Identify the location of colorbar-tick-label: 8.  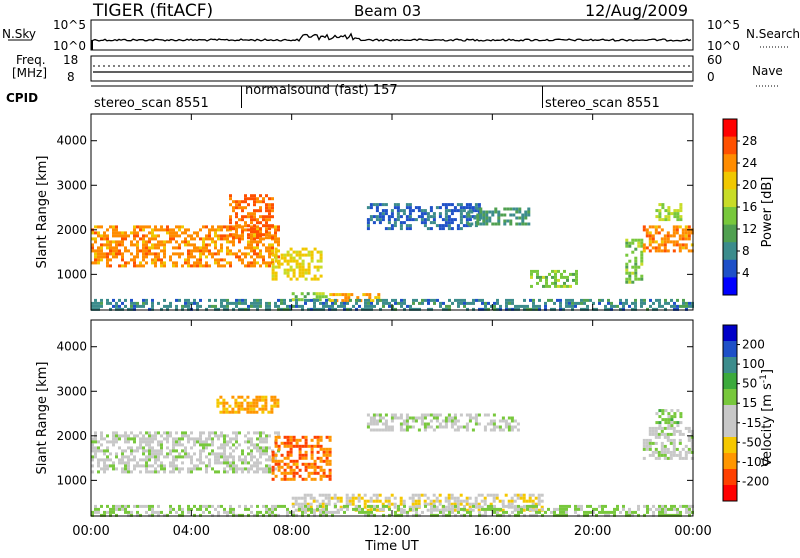
(746, 251).